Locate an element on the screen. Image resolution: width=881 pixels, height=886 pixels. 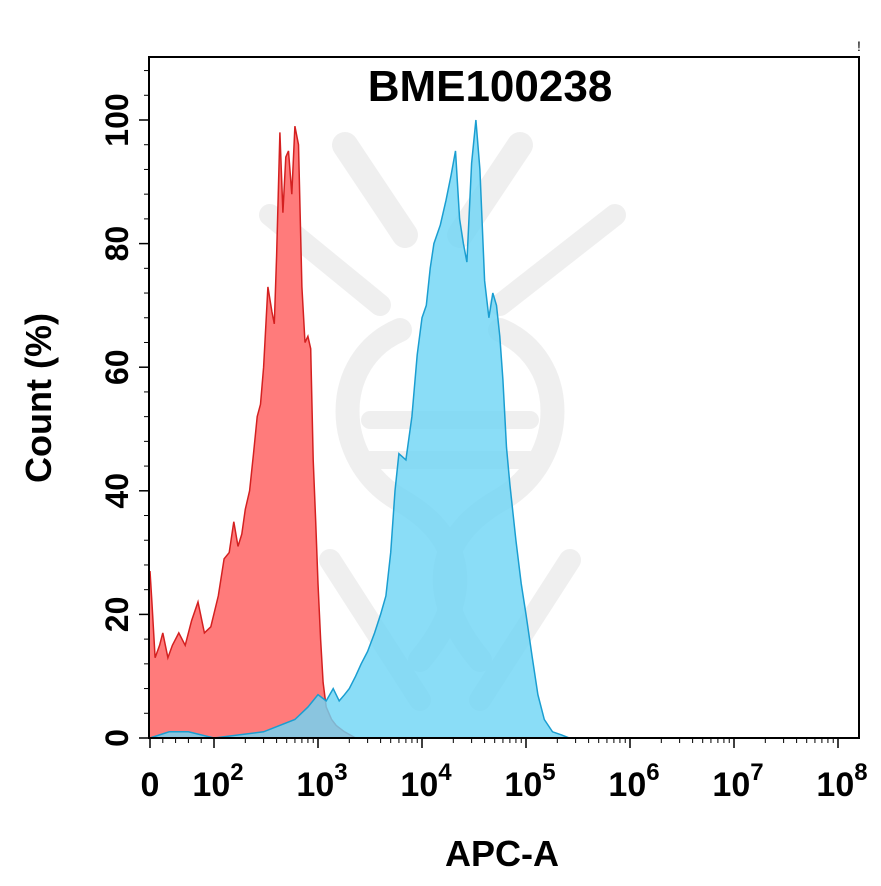
x-tick-label: 0 is located at coordinates (150, 785).